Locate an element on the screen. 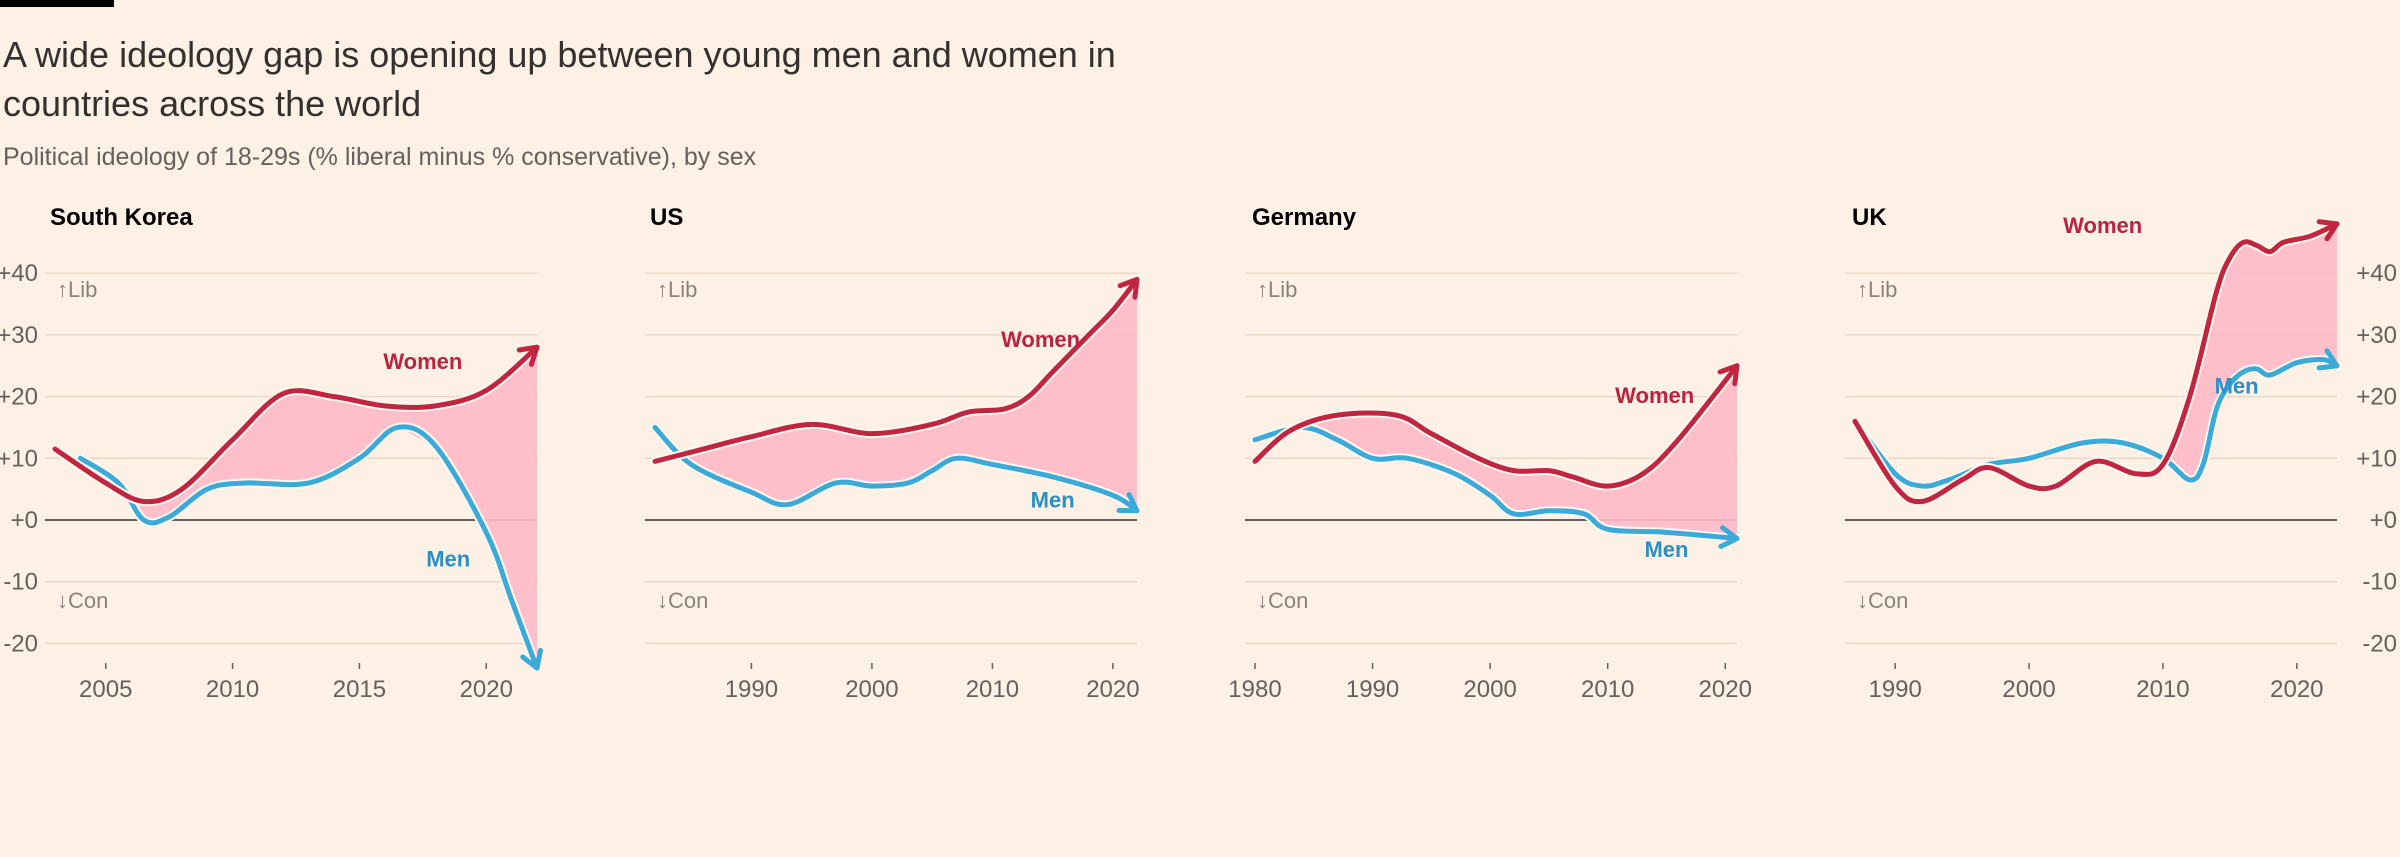  x-tick-label: 2015 is located at coordinates (359, 689).